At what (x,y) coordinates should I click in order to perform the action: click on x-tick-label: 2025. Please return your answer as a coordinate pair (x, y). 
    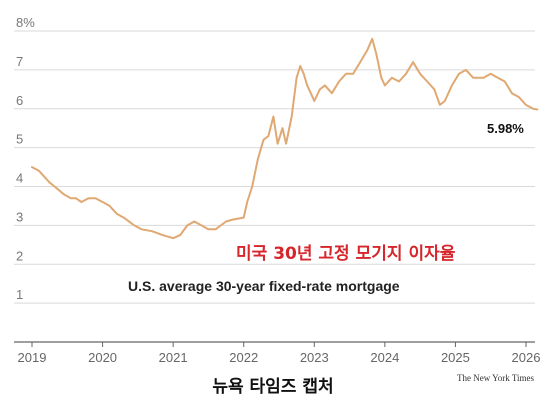
    Looking at the image, I should click on (455, 357).